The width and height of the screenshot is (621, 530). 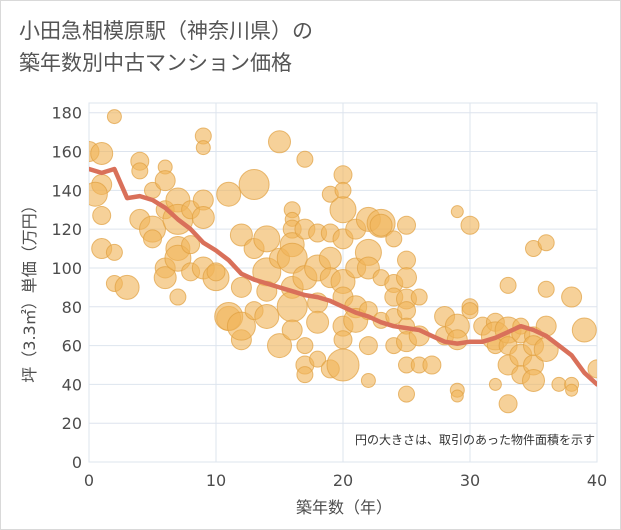 What do you see at coordinates (72, 307) in the screenshot?
I see `y-tick-label: 80` at bounding box center [72, 307].